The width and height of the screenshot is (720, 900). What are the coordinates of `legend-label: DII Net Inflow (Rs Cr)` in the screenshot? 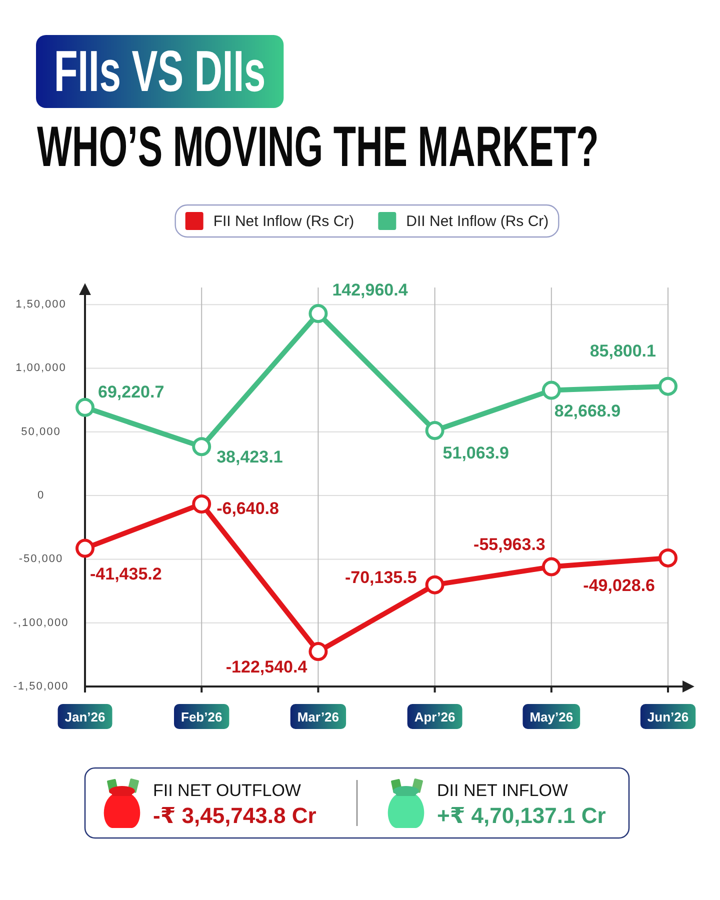 It's located at (477, 221).